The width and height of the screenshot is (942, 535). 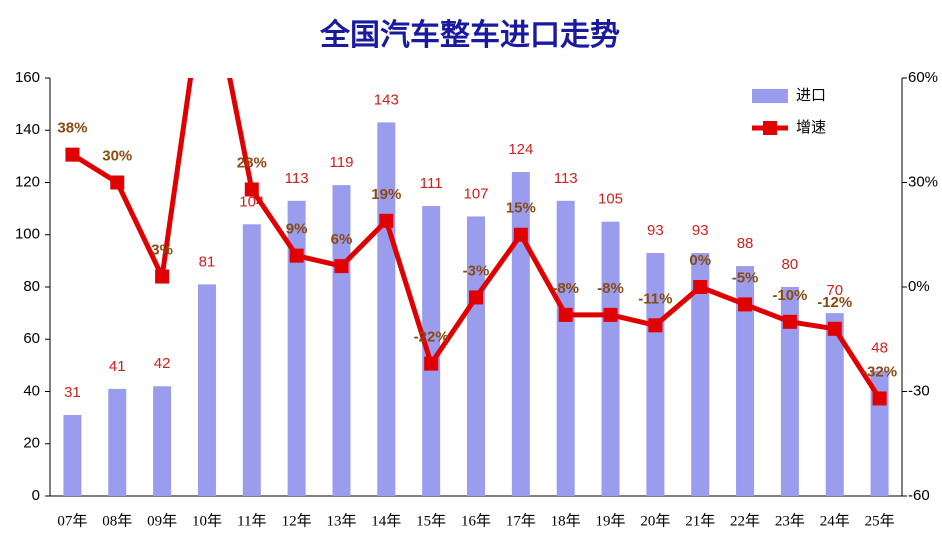 I want to click on x-tick-label: 18年, so click(x=566, y=520).